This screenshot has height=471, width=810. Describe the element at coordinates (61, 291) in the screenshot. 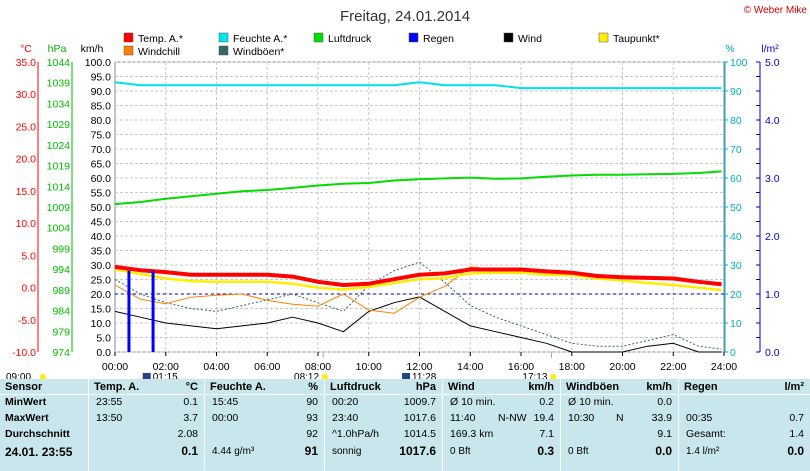

I see `hpa-tick-11: 989` at that location.